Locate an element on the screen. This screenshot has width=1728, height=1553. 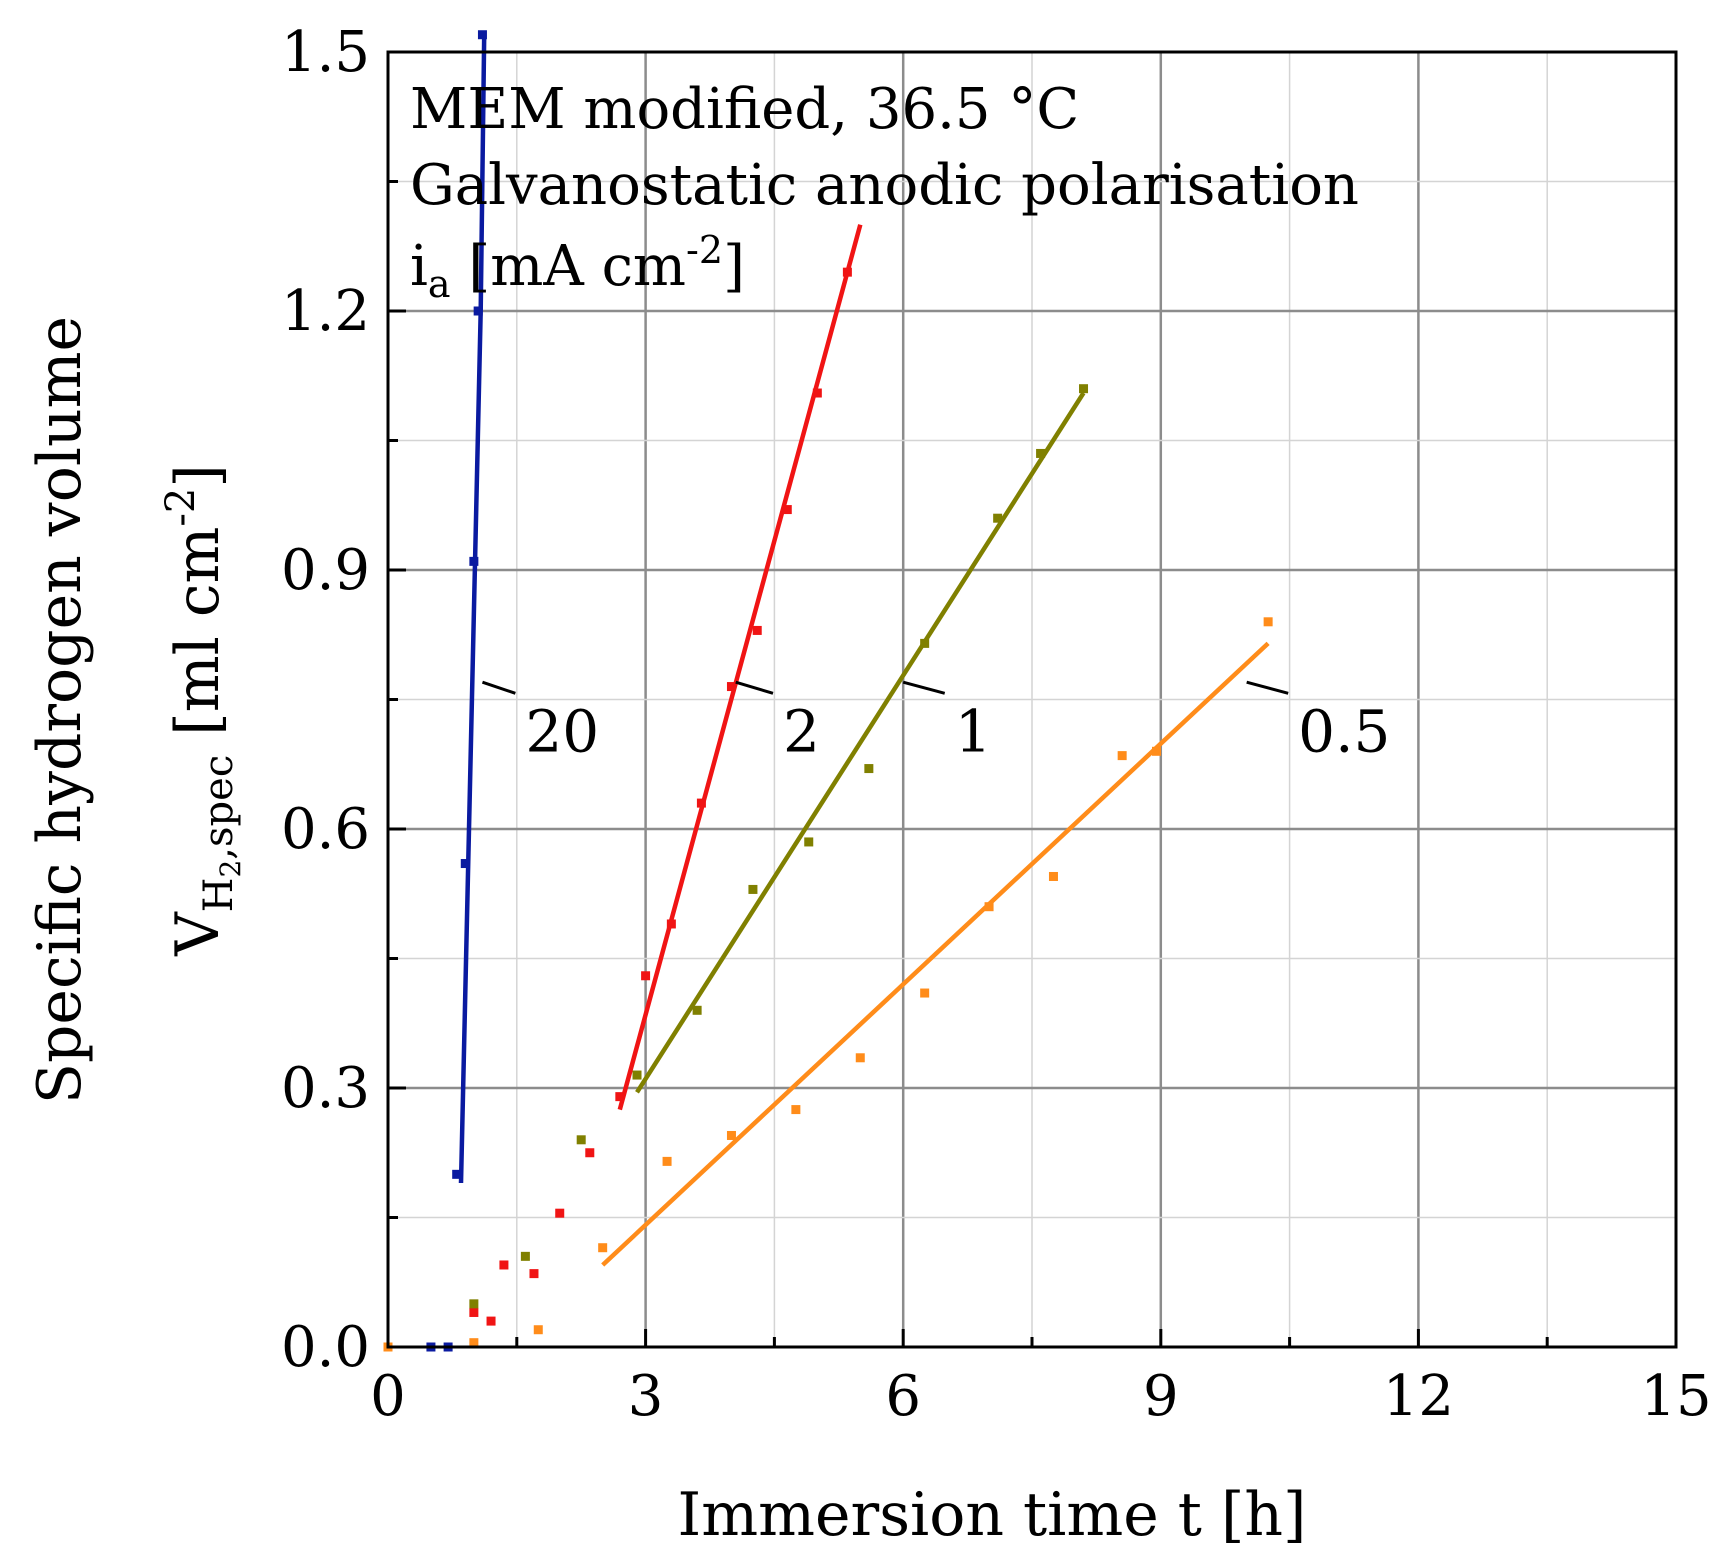
annotation-line-3: ia [mA cm-2] is located at coordinates (577, 267).